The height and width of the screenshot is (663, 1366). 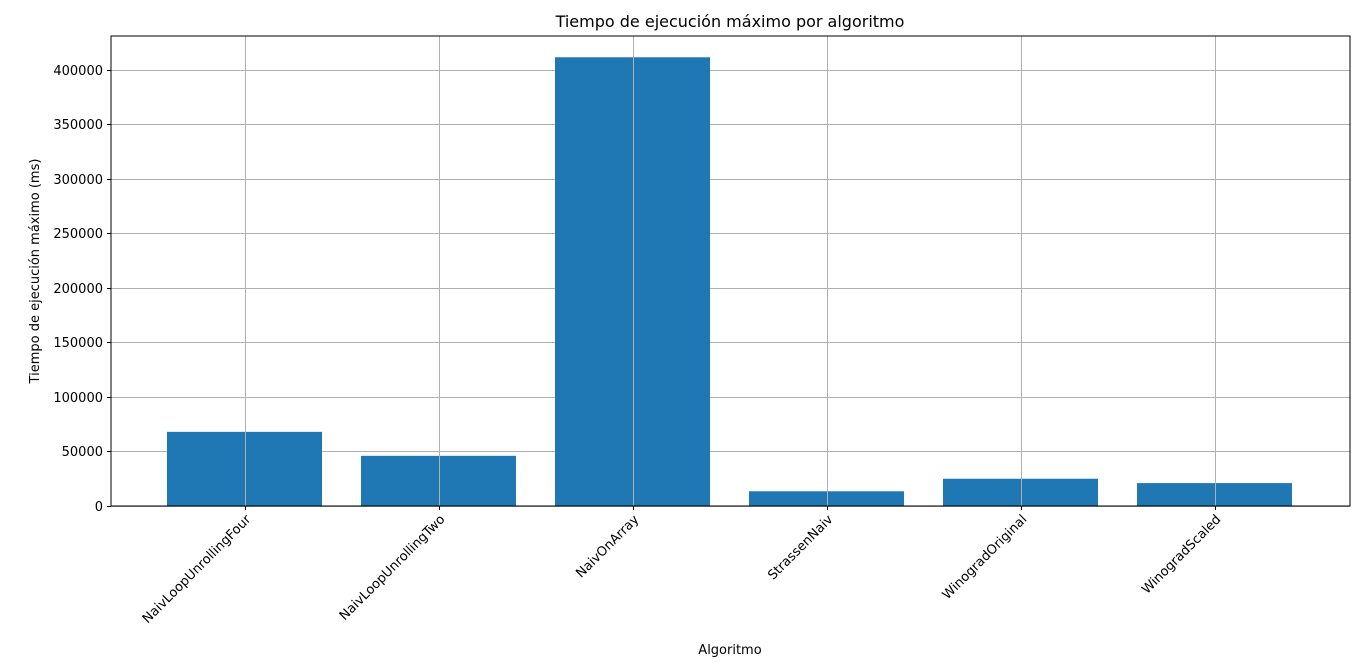 I want to click on y-axis-label: Tiempo de ejecución máximo (ms), so click(x=35, y=272).